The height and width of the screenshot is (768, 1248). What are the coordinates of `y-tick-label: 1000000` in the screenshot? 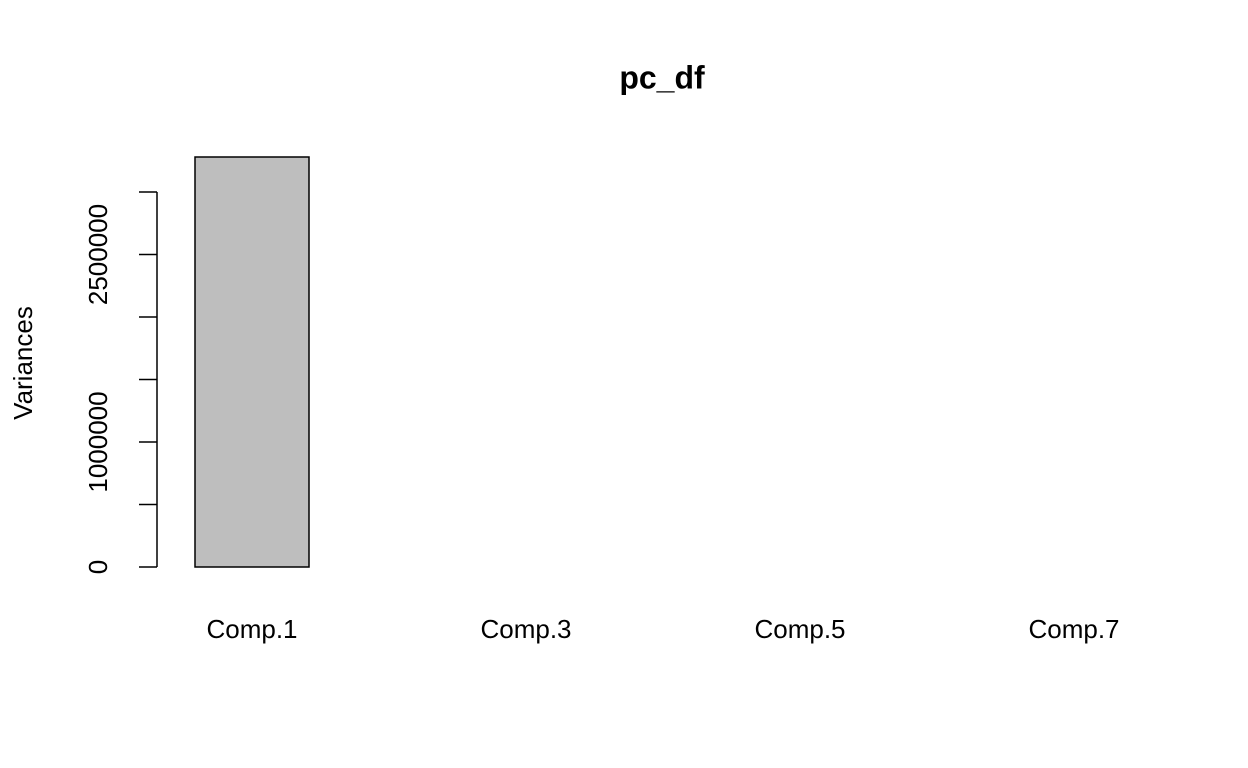 It's located at (98, 441).